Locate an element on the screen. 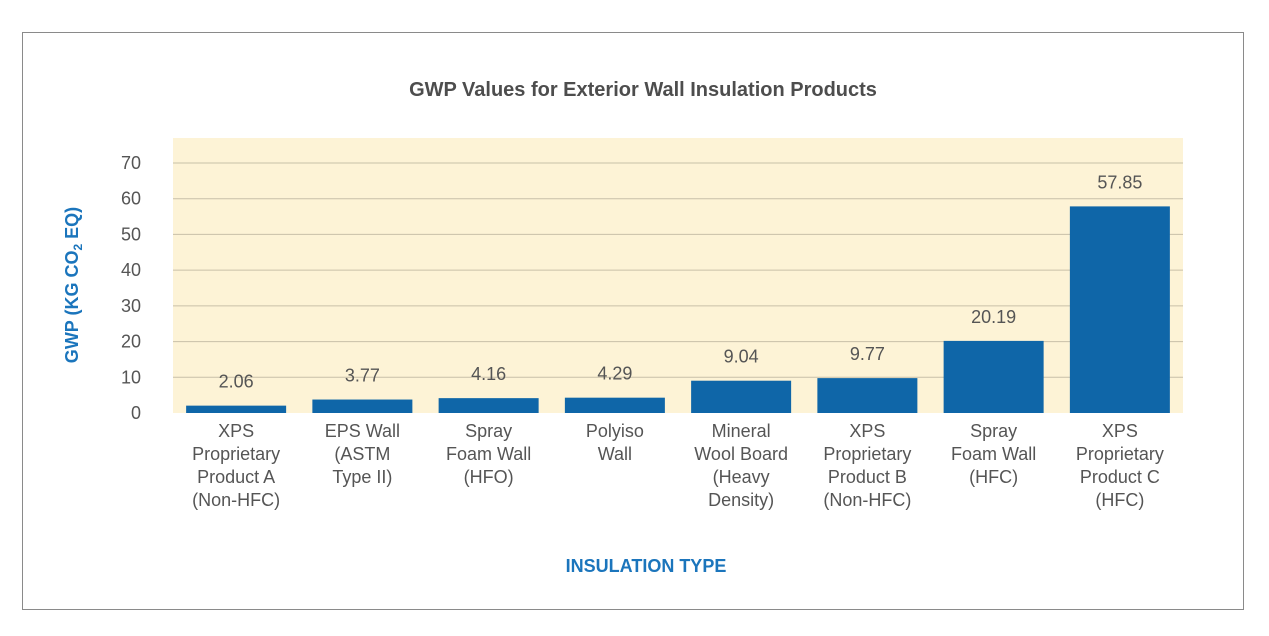  y-tick-label: 70 is located at coordinates (131, 163).